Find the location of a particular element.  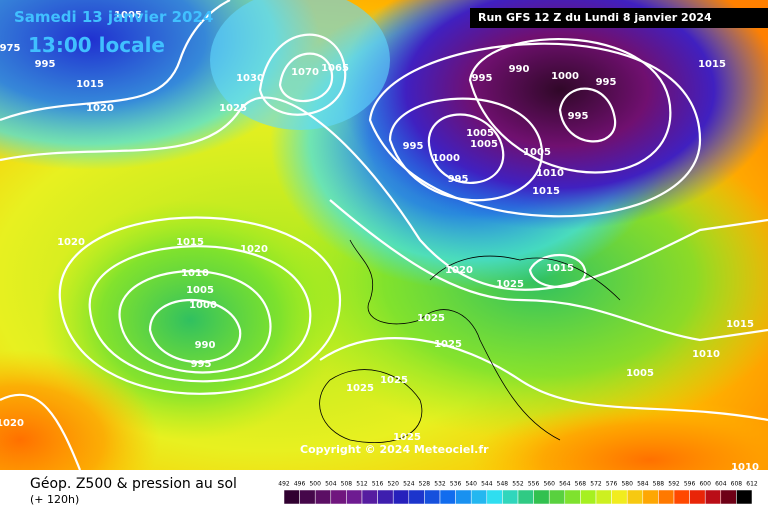

isobar-label: 1030 is located at coordinates (250, 78).